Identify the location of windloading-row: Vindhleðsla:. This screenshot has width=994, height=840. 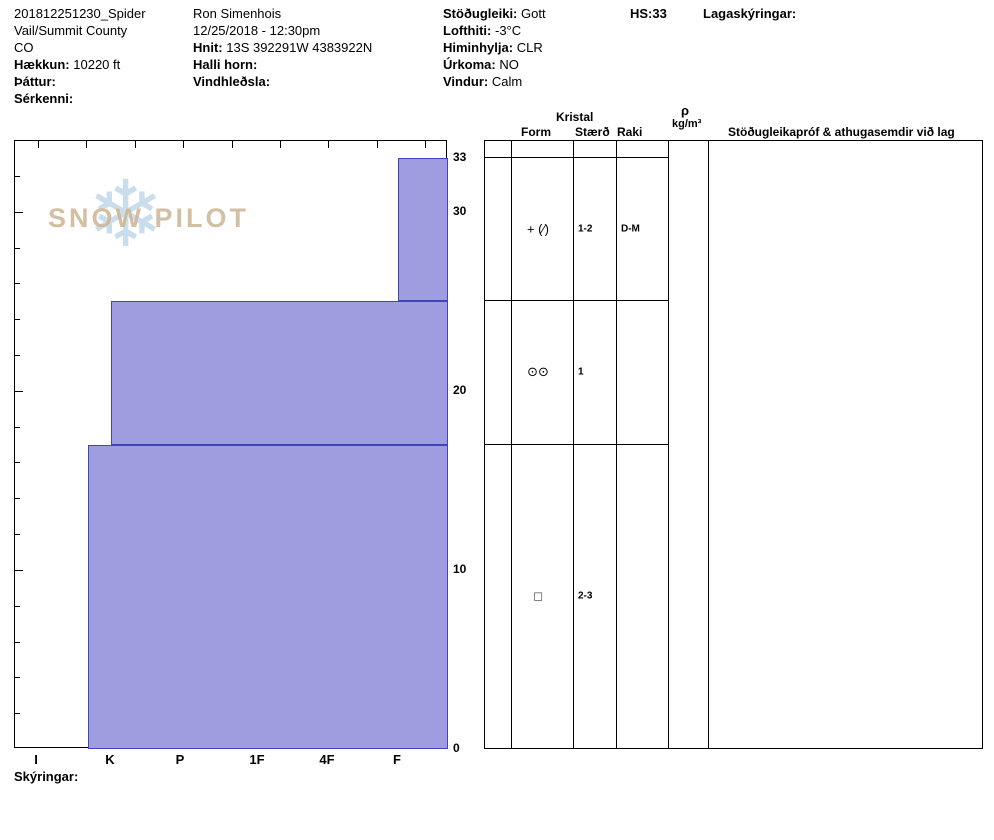
(282, 81).